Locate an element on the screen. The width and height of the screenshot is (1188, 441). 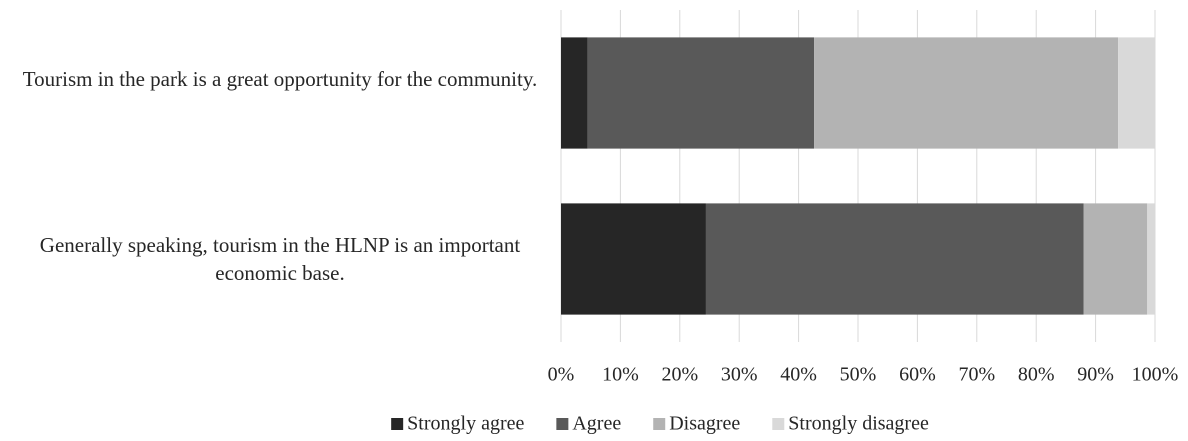
legend-label: Disagree is located at coordinates (704, 424).